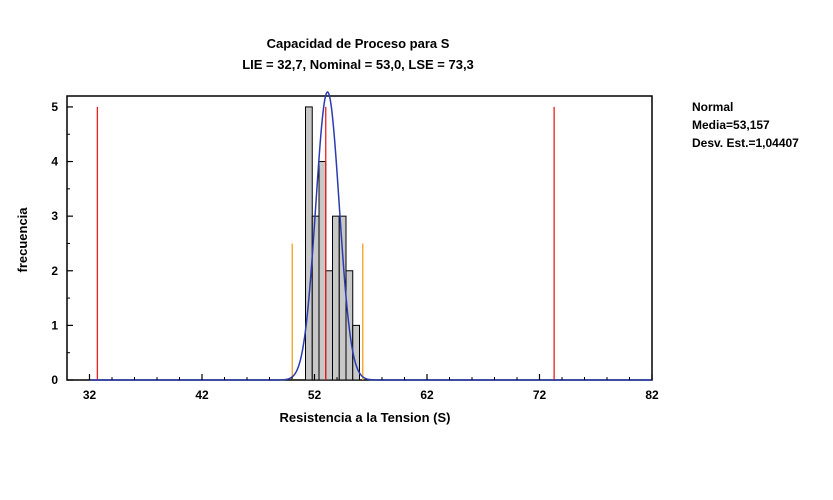 The height and width of the screenshot is (500, 833). I want to click on y-tick-label: 0, so click(54, 380).